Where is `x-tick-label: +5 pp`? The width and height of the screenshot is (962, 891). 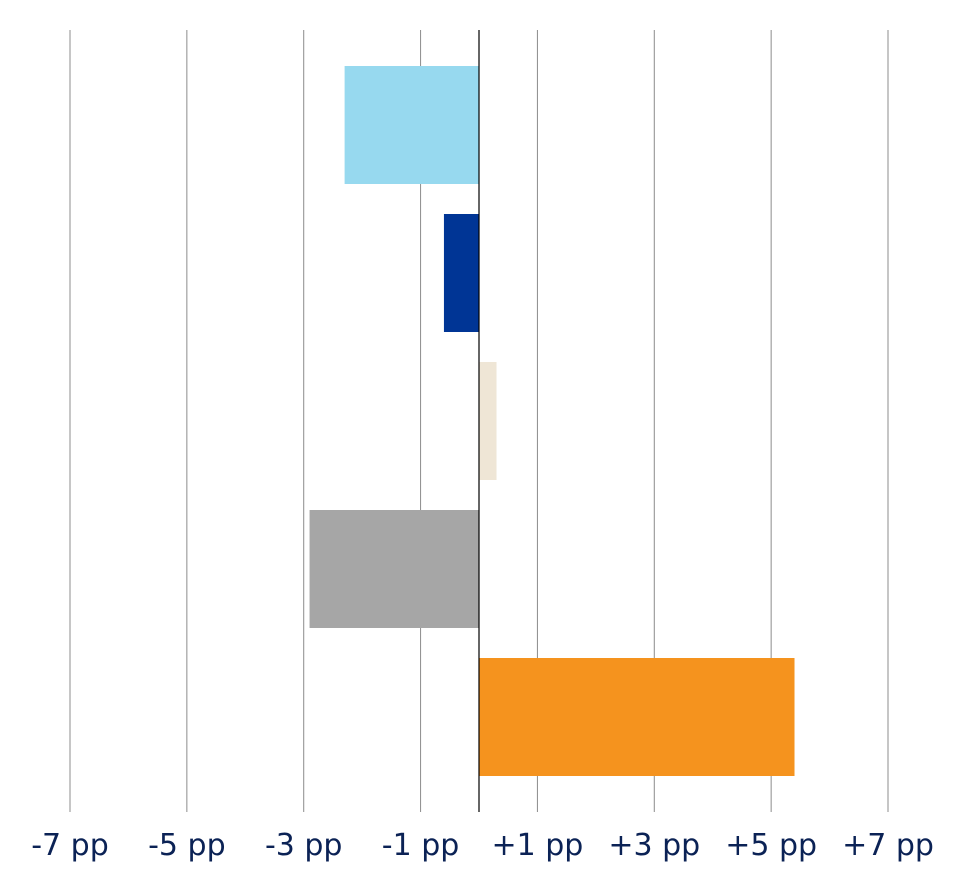 x-tick-label: +5 pp is located at coordinates (771, 845).